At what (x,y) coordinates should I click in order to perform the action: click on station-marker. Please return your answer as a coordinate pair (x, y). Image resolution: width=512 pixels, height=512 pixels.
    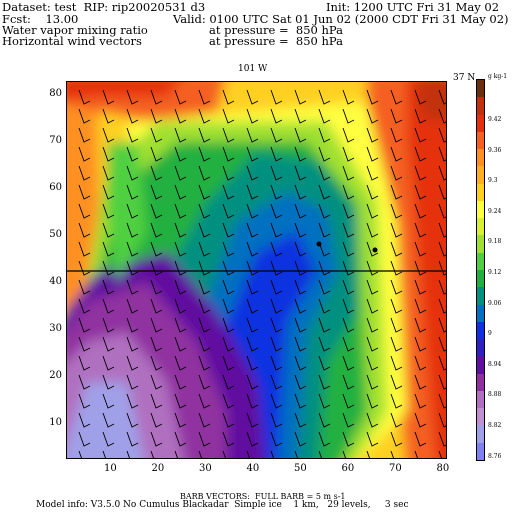
    Looking at the image, I should click on (375, 250).